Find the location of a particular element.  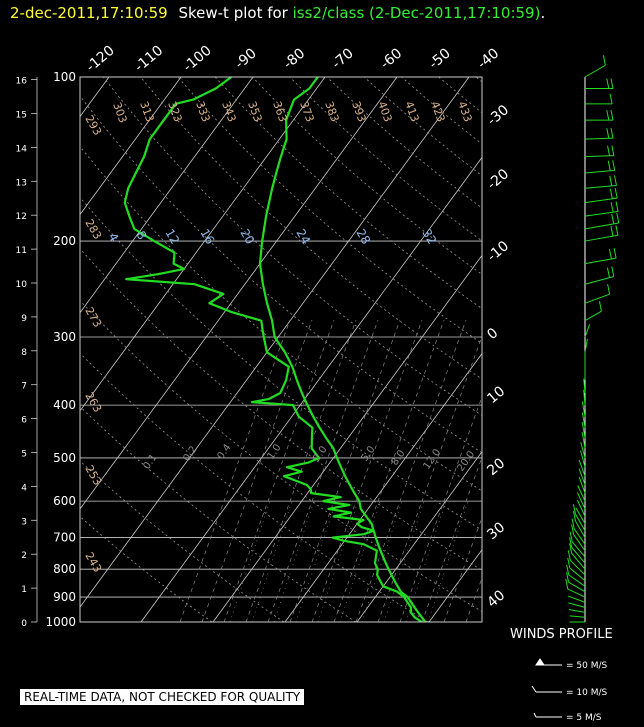

title-period: . is located at coordinates (543, 13).